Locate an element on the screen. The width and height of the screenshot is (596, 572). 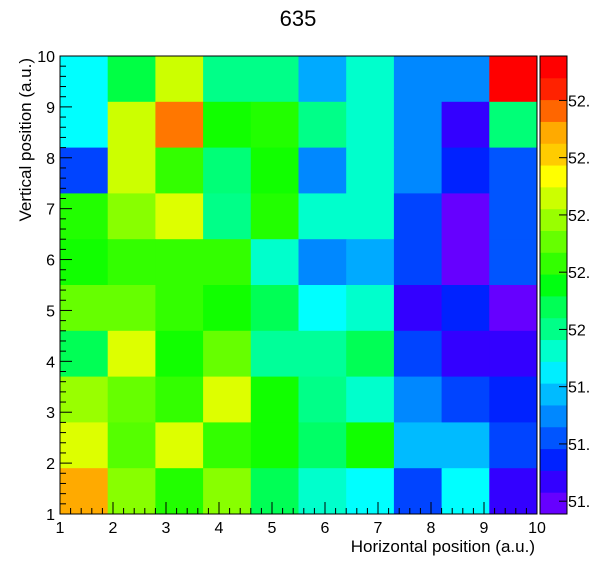
y-tick-label: 6 is located at coordinates (50, 261).